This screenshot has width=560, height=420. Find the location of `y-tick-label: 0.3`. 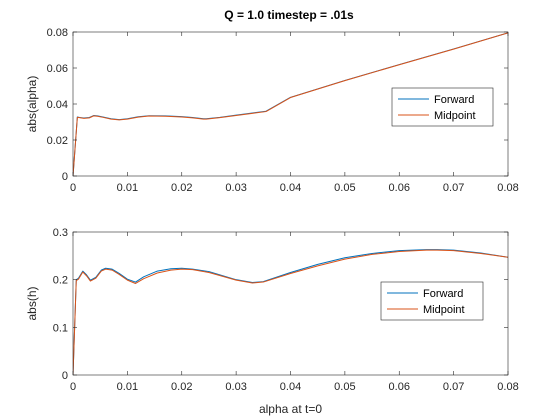

y-tick-label: 0.3 is located at coordinates (60, 233).